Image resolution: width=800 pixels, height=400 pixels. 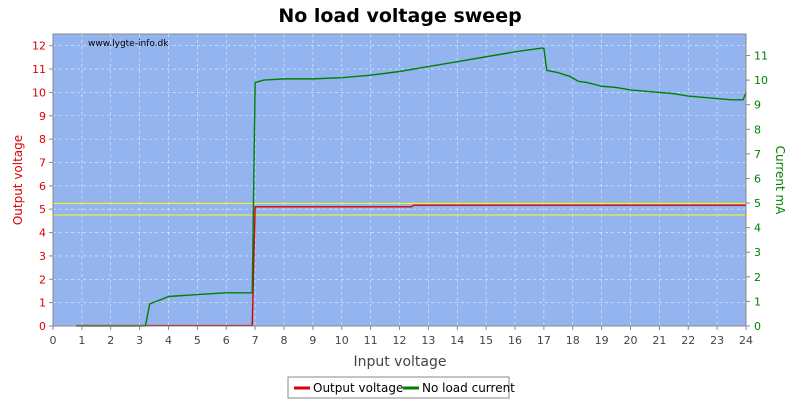 I want to click on x-tick-label: 24, so click(x=746, y=340).